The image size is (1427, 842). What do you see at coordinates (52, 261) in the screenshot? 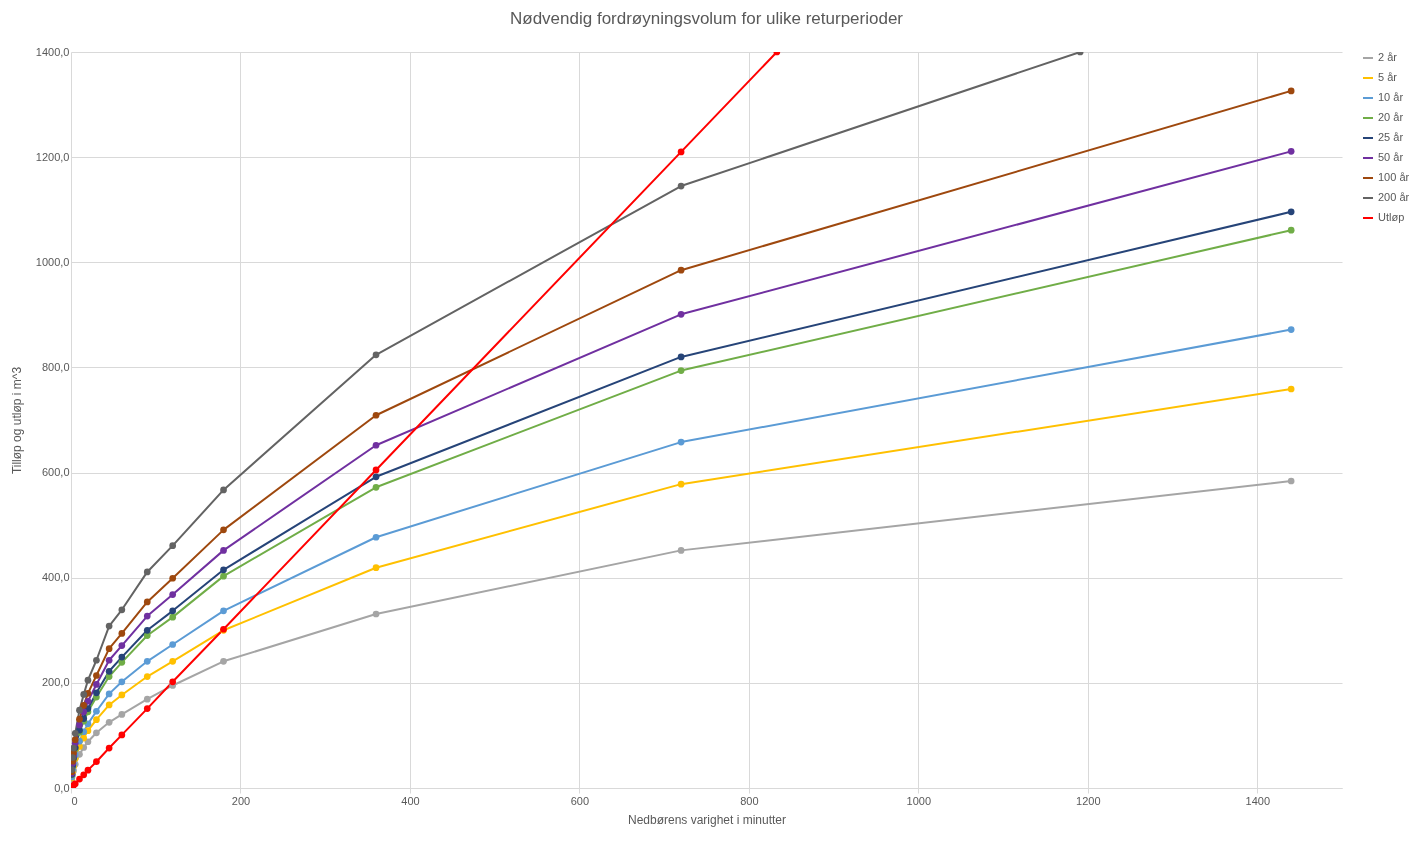
I see `y-tick-label: 1000,0` at bounding box center [52, 261].